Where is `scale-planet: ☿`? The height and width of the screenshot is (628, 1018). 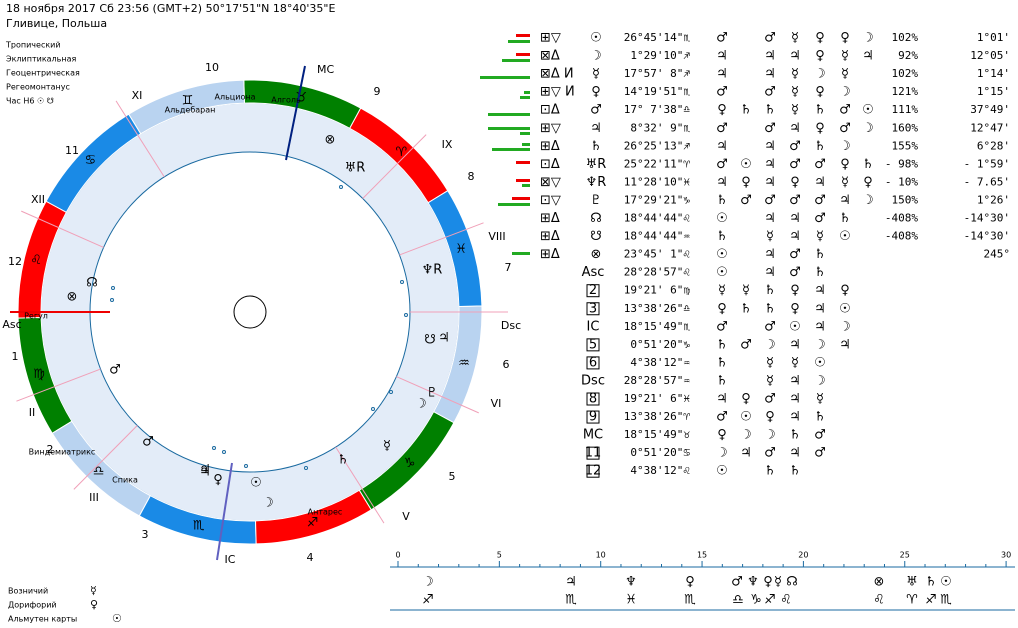
scale-planet: ☿ is located at coordinates (778, 582).